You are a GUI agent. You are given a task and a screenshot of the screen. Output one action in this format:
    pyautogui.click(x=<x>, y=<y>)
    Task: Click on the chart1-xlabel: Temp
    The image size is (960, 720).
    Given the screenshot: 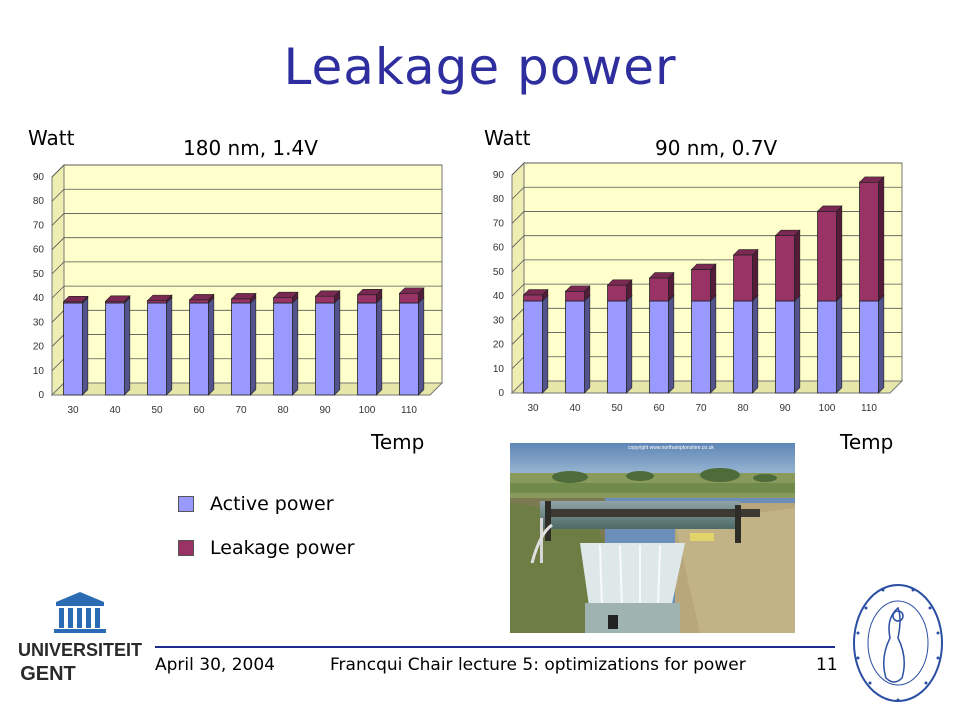 What is the action you would take?
    pyautogui.click(x=398, y=442)
    